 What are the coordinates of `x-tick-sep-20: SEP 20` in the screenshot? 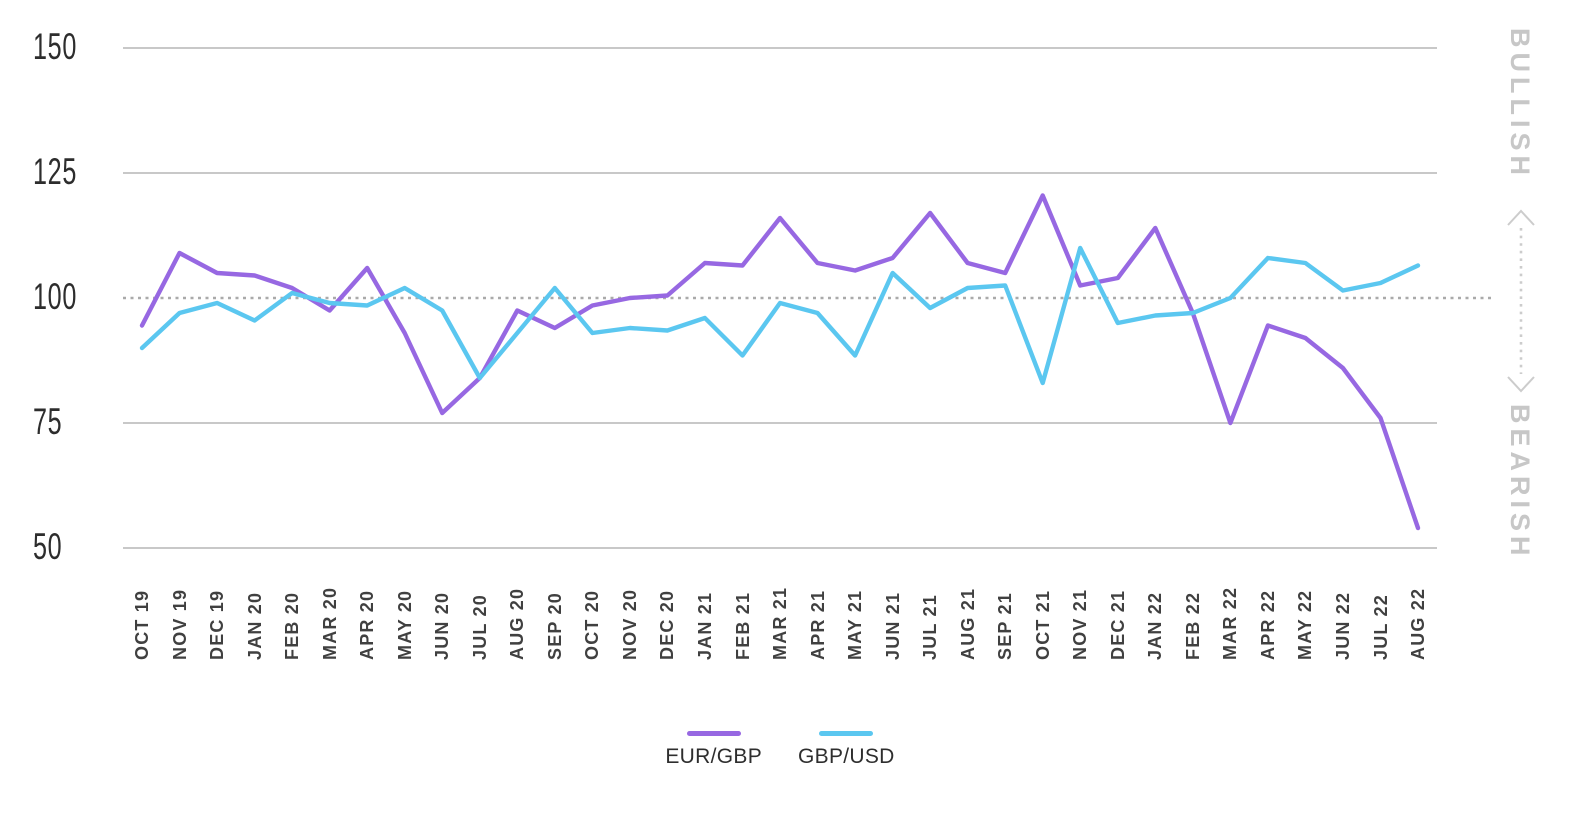 It's located at (554, 626).